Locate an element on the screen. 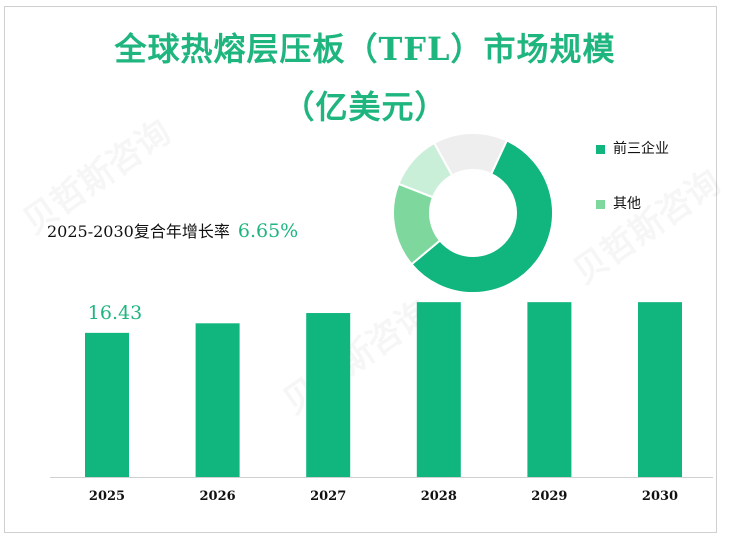 The width and height of the screenshot is (732, 546). bar-2029 is located at coordinates (549, 389).